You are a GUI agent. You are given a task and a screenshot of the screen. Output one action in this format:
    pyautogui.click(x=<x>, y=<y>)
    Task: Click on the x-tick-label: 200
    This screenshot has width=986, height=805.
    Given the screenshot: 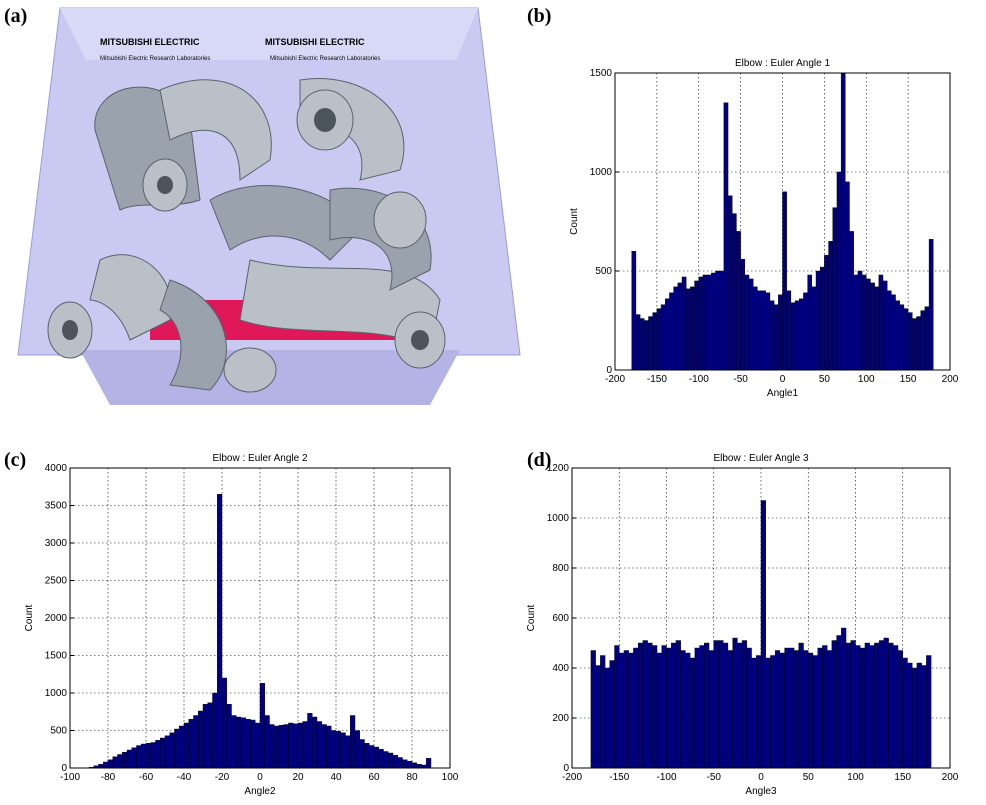 What is the action you would take?
    pyautogui.click(x=950, y=379)
    